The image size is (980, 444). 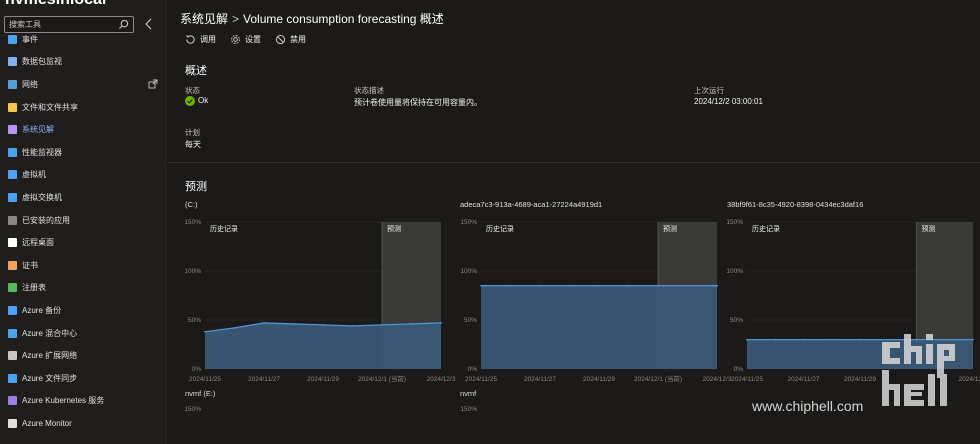 I want to click on x-tick-label: 2024/12/3, so click(x=969, y=379).